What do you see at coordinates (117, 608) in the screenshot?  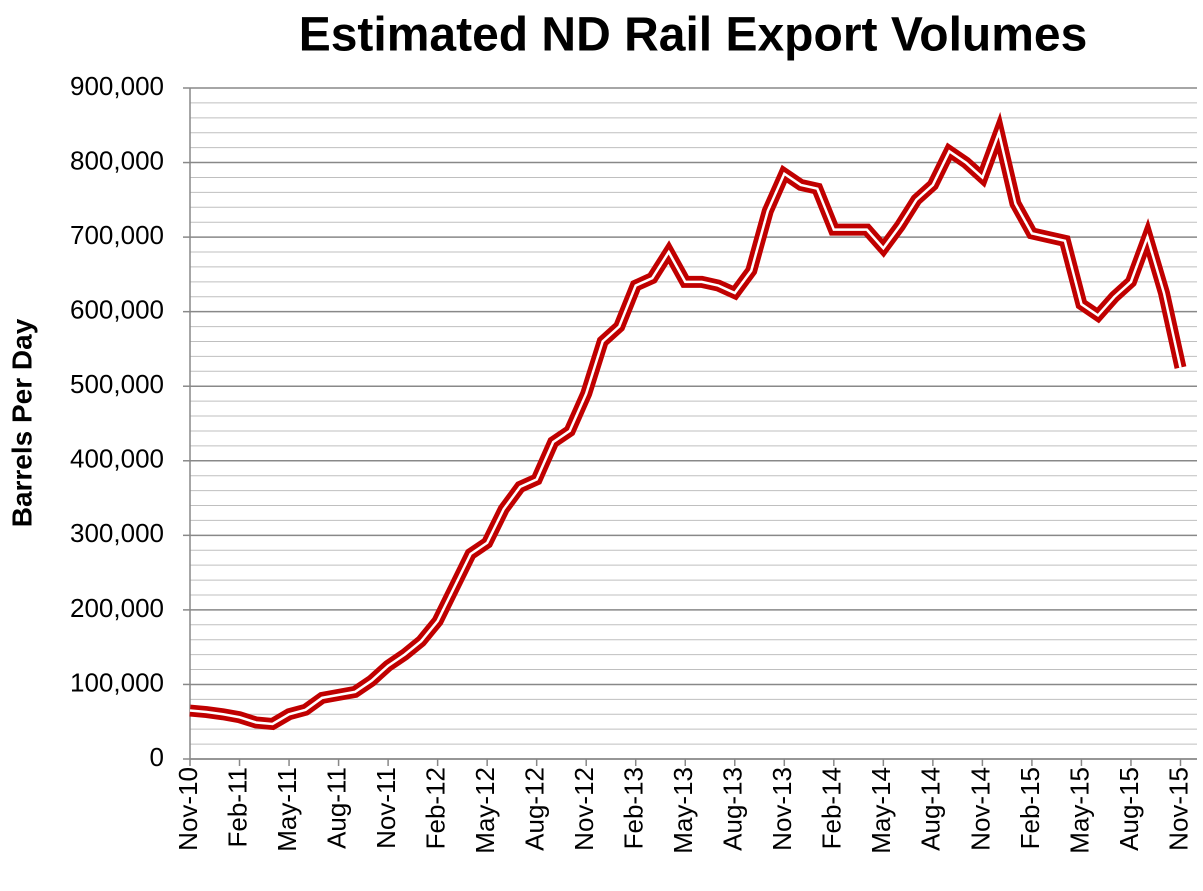 I see `y-tick-label: 200,000` at bounding box center [117, 608].